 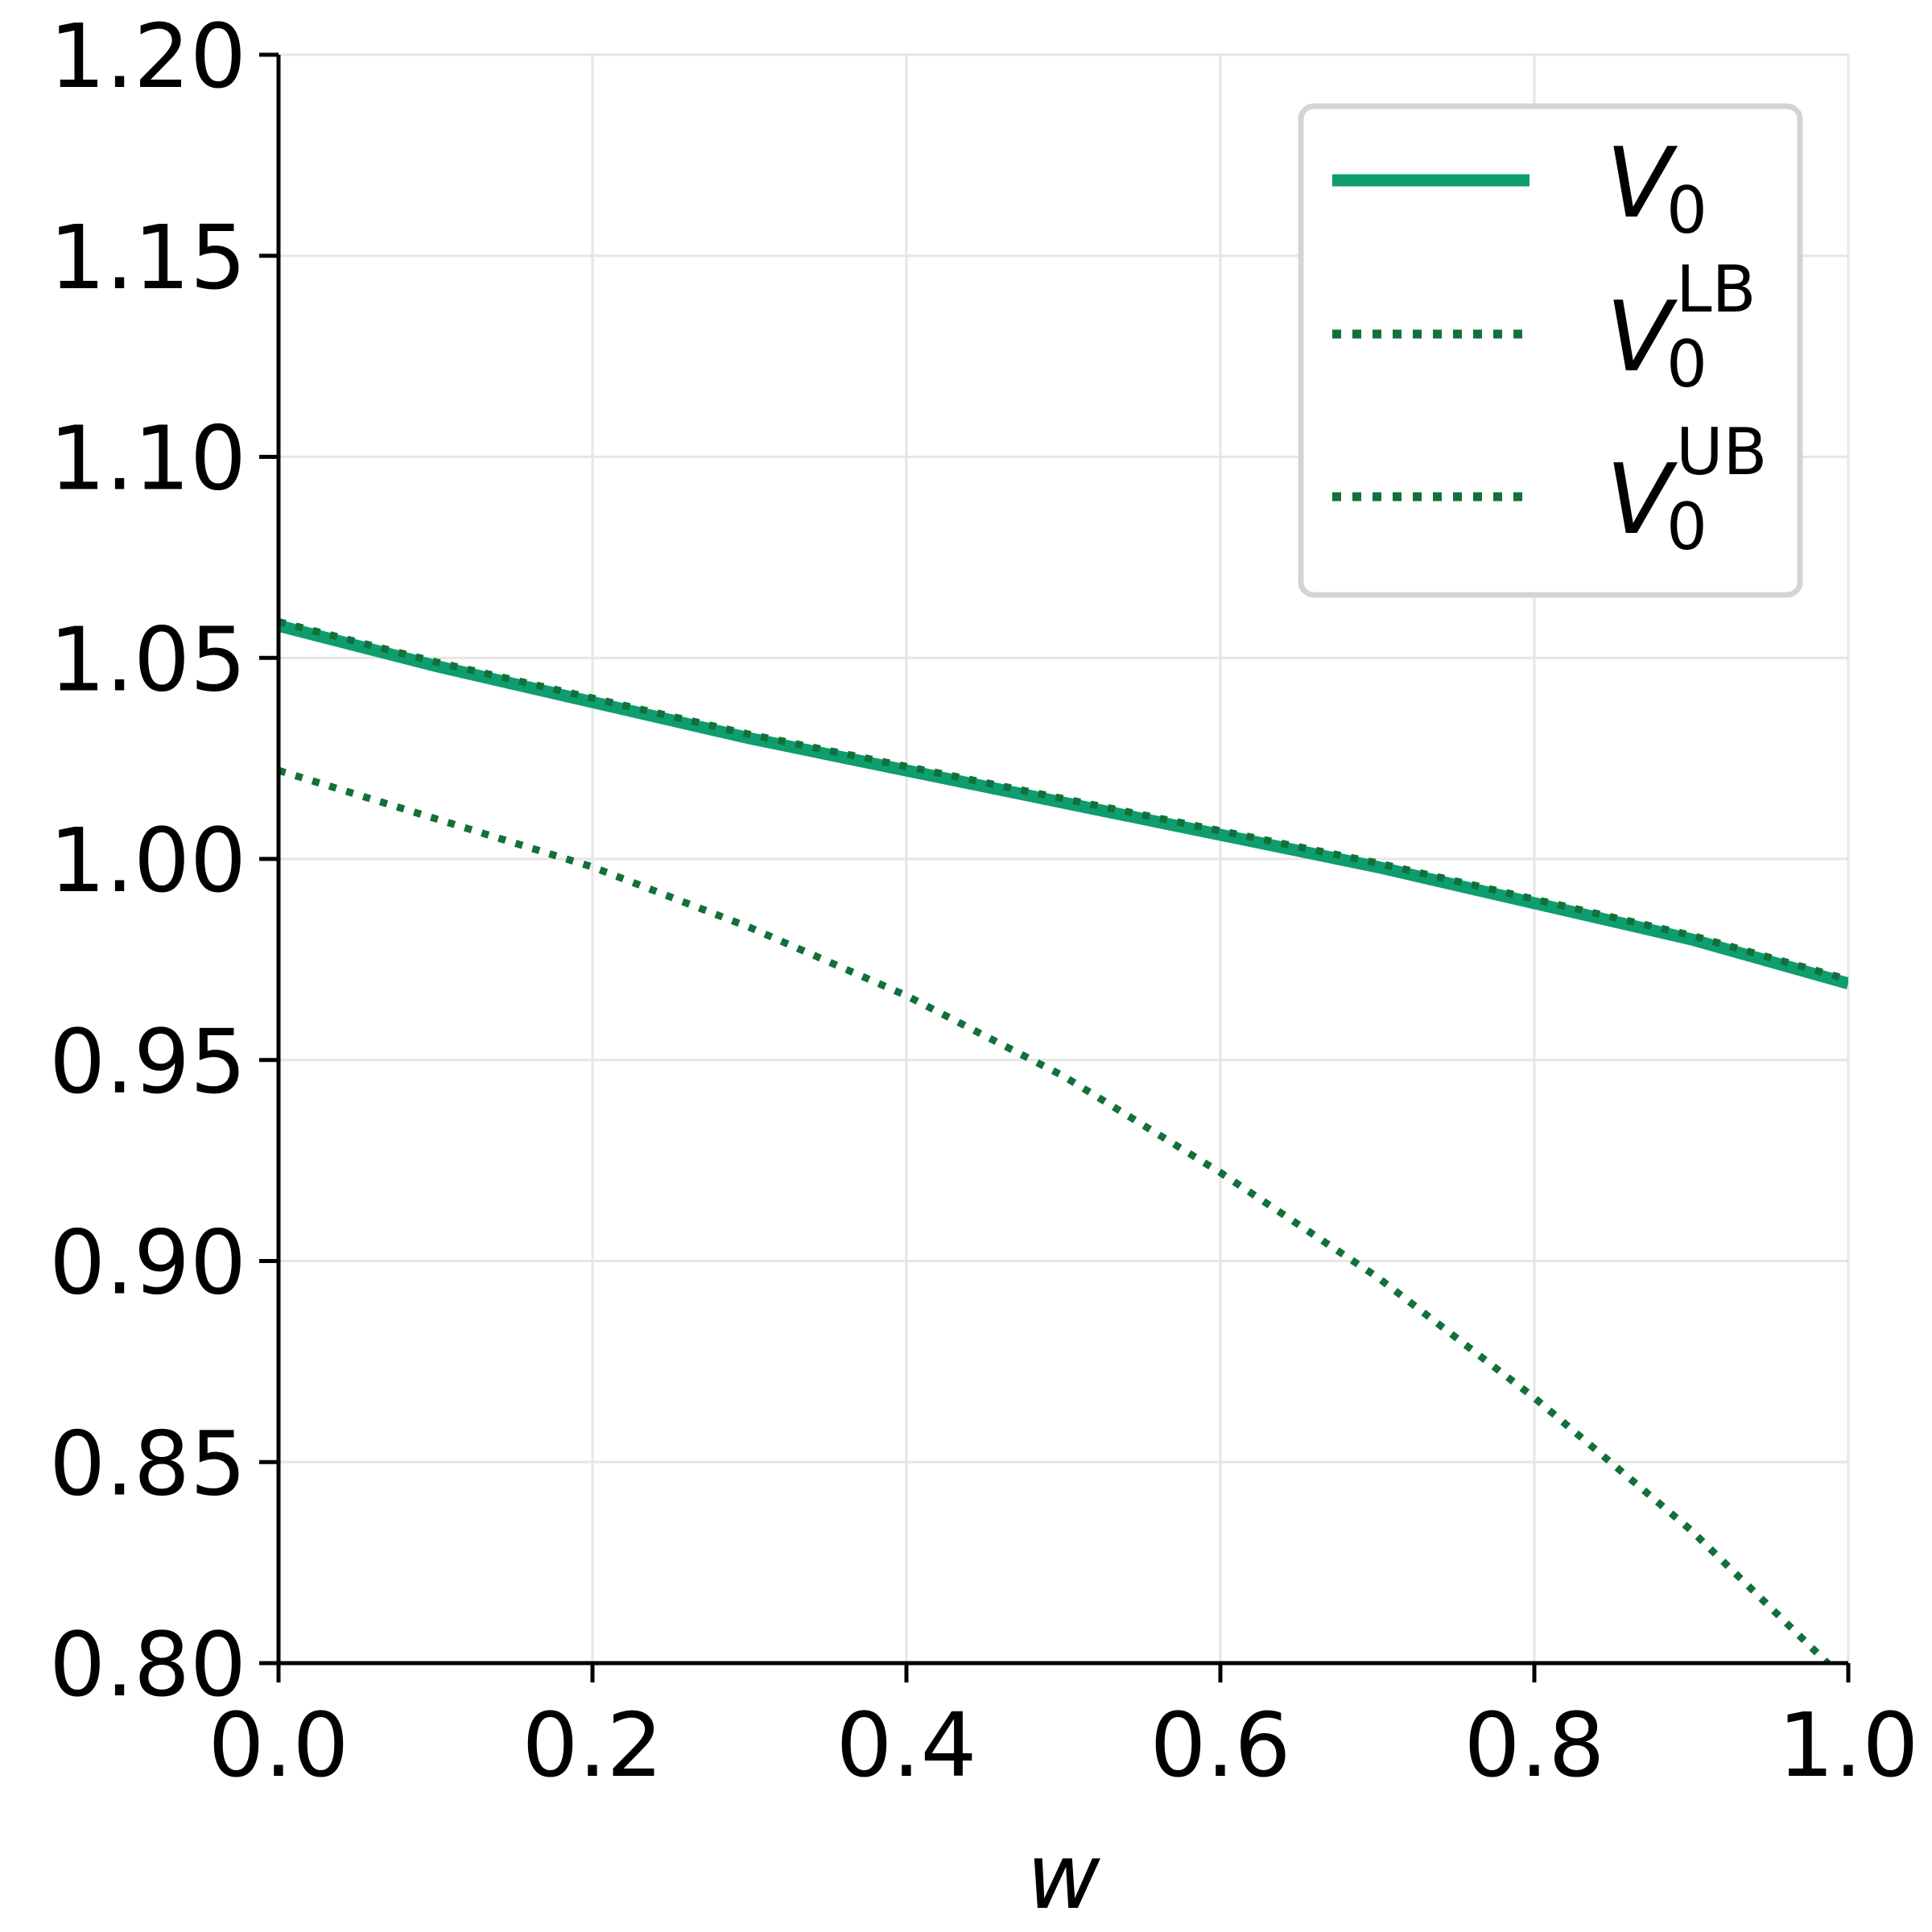 I want to click on legend-superscript: LB, so click(x=1716, y=289).